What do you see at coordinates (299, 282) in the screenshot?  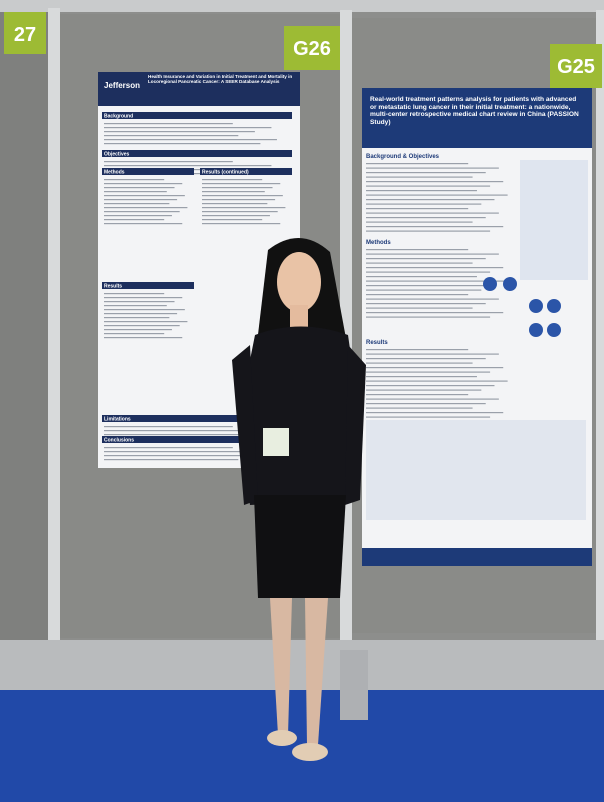 I see `face` at bounding box center [299, 282].